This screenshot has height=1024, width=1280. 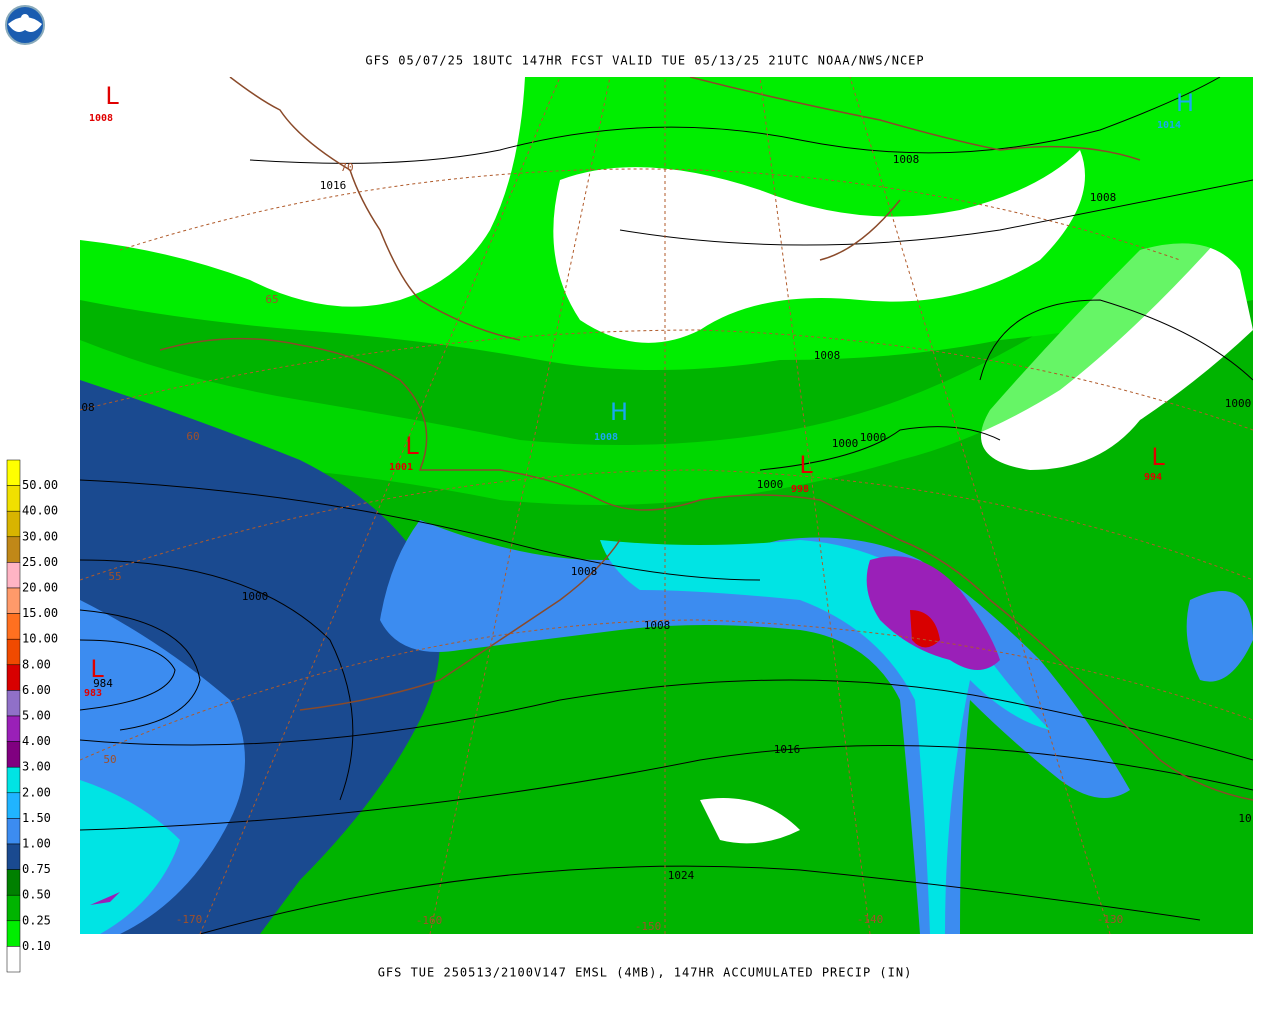 I want to click on legend-label: 40.00, so click(x=40, y=511).